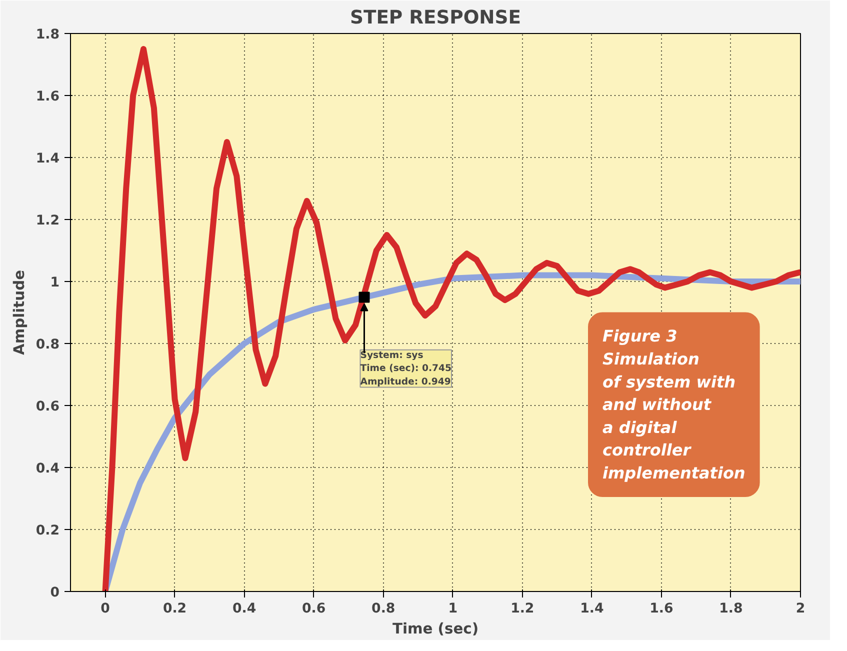 This screenshot has height=651, width=847. What do you see at coordinates (384, 609) in the screenshot?
I see `x-tick-label: 0.8` at bounding box center [384, 609].